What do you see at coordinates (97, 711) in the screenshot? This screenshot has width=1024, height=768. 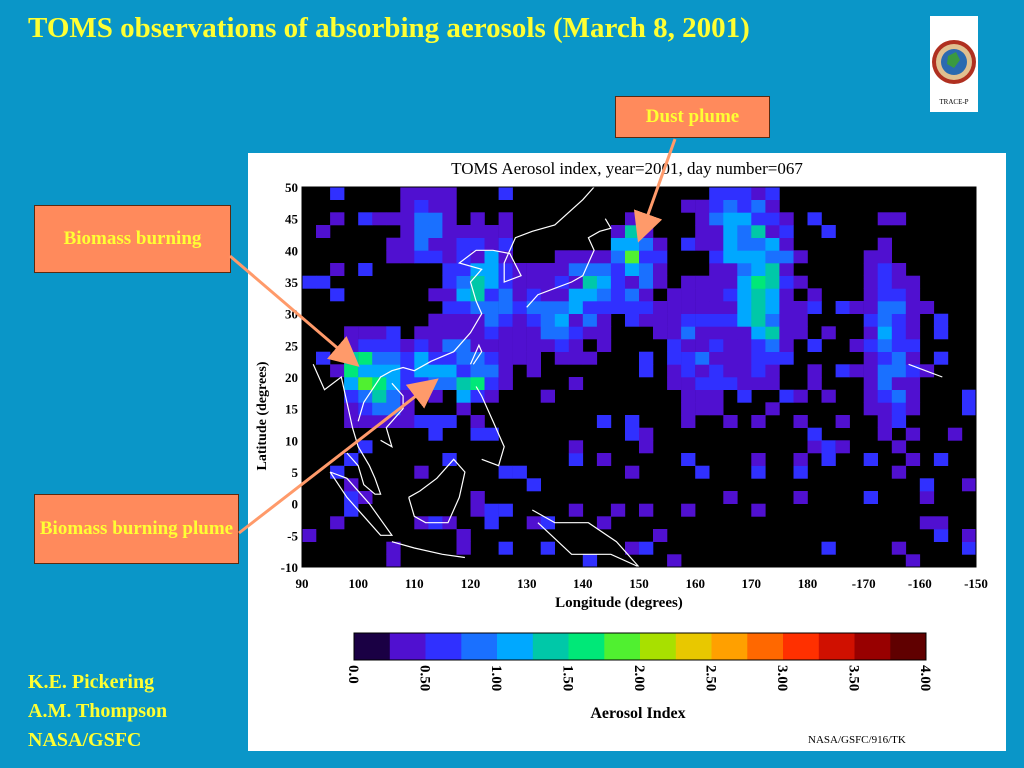 I see `author-credits: K.E. Pickering A.M. Thompson NASA/GSFC` at bounding box center [97, 711].